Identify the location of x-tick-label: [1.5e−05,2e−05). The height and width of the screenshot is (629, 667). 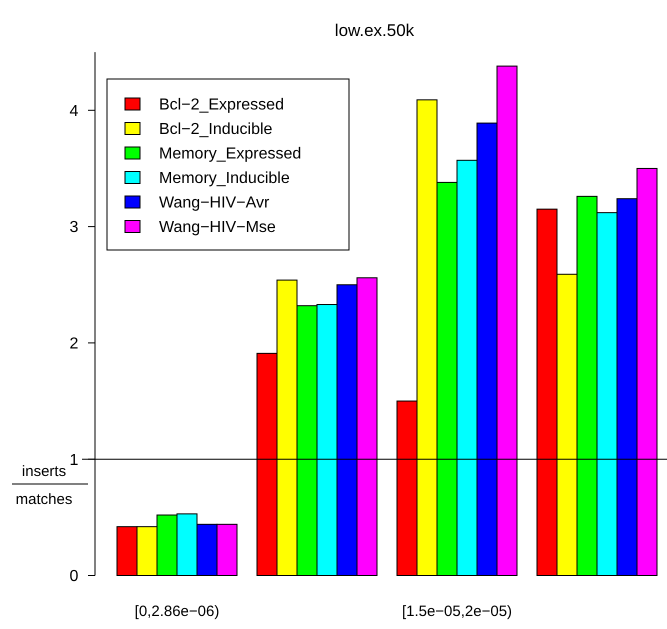
(457, 611).